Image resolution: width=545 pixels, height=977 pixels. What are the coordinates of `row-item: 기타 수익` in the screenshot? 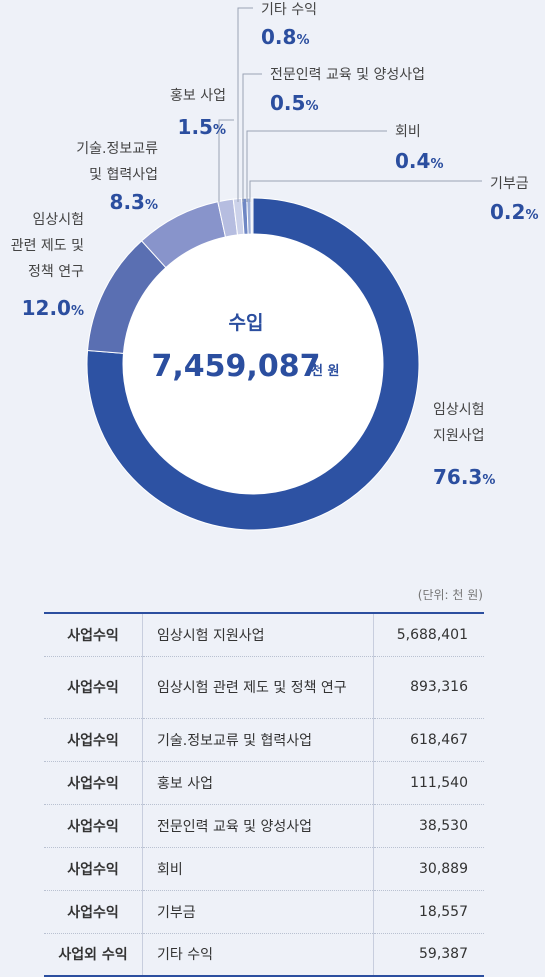 It's located at (258, 954).